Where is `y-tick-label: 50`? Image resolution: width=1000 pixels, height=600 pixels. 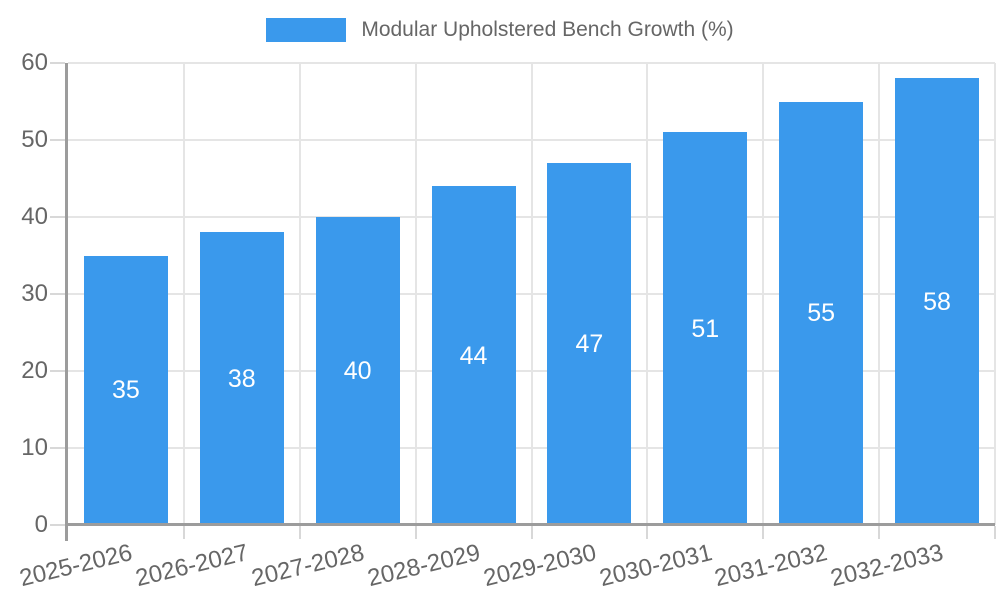 y-tick-label: 50 is located at coordinates (34, 139).